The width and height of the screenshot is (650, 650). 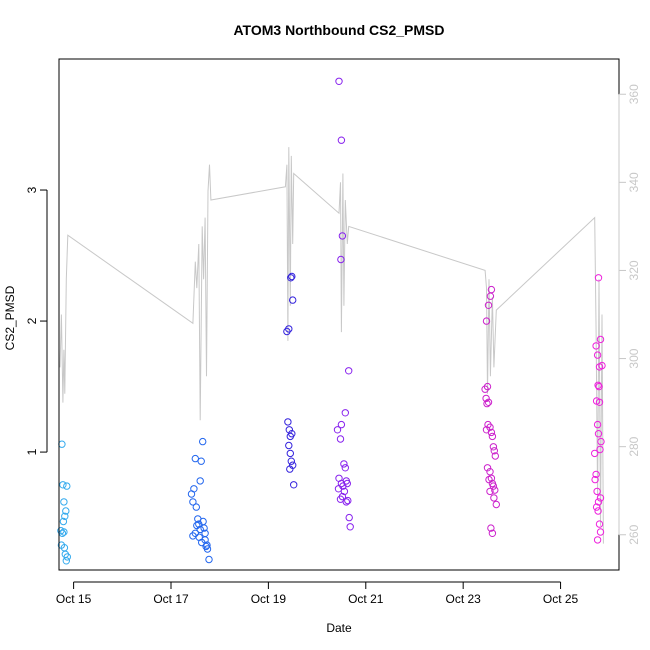 I want to click on y-tick-label: 3, so click(x=32, y=189).